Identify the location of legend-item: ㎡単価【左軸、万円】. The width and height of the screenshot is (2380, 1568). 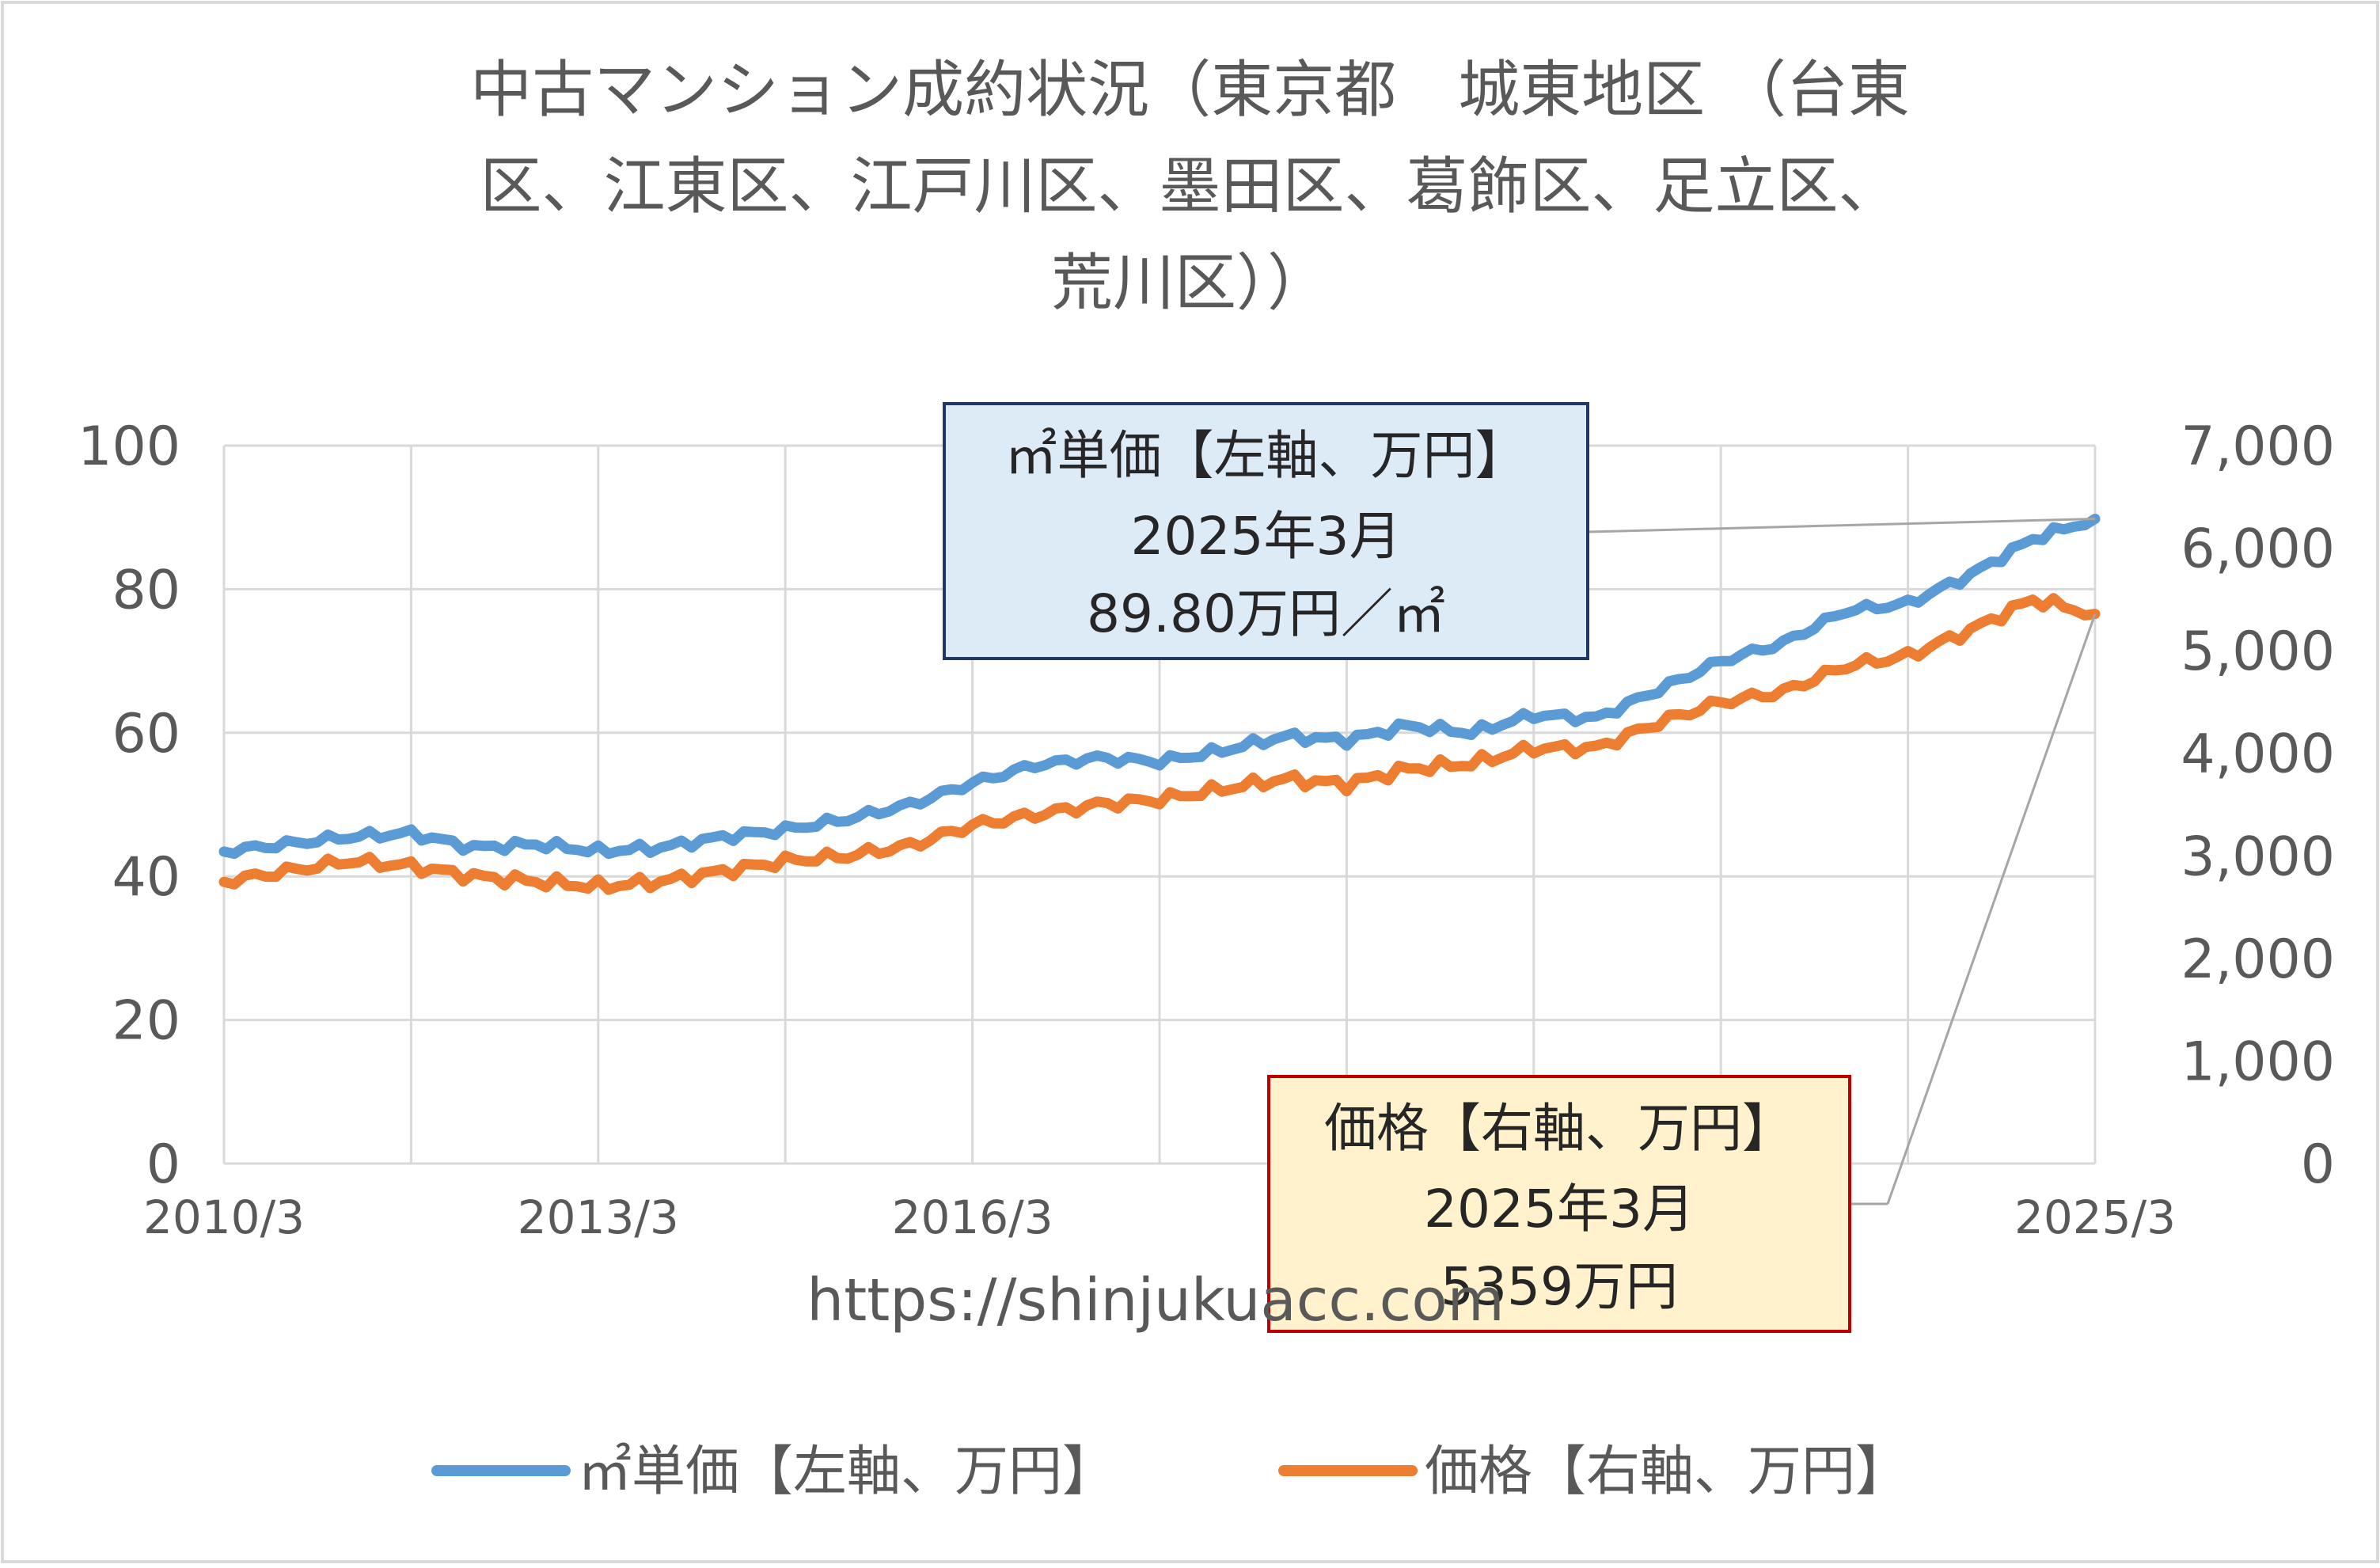
(773, 1472).